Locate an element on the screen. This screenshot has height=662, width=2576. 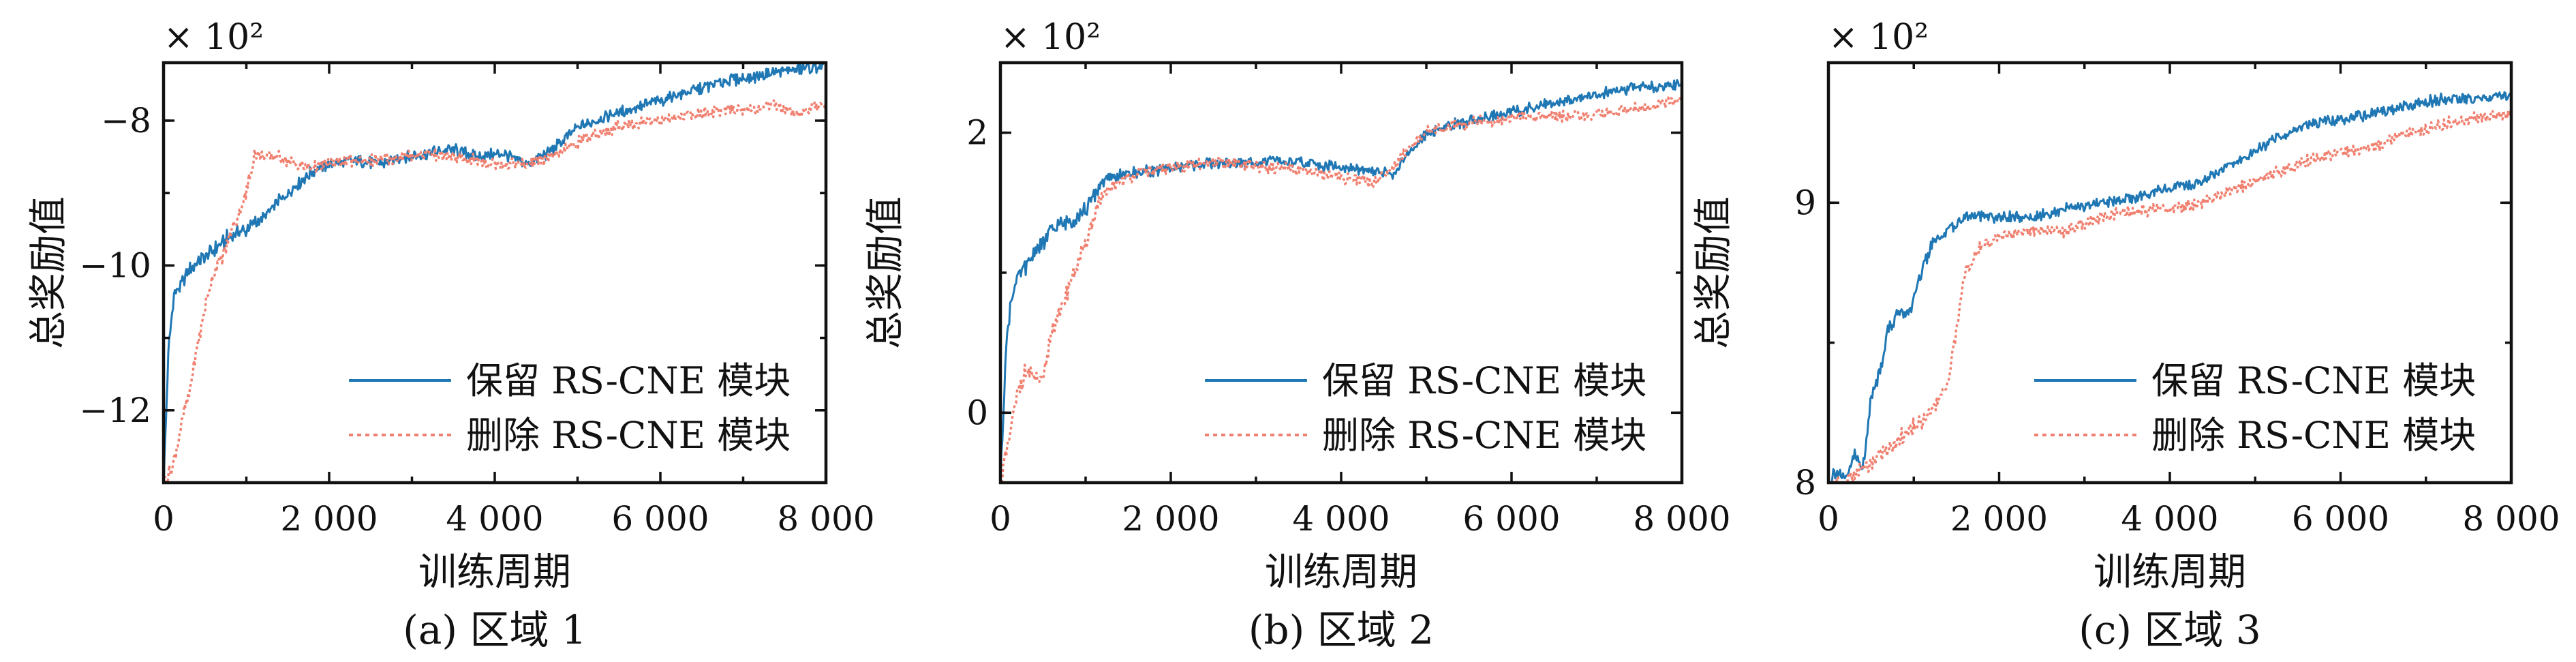
y-tick-label: −12 is located at coordinates (115, 411).